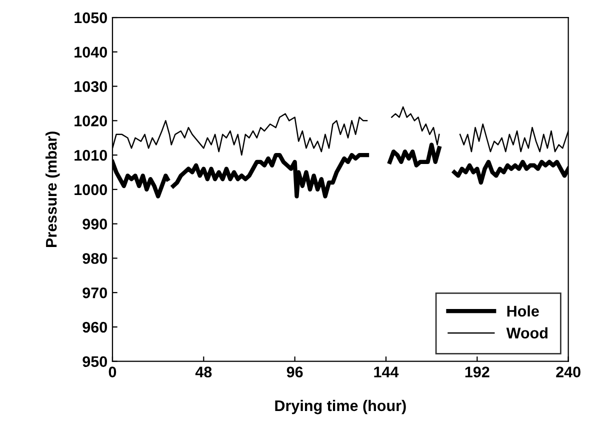 The image size is (592, 438). I want to click on x-tick-label: 48, so click(203, 372).